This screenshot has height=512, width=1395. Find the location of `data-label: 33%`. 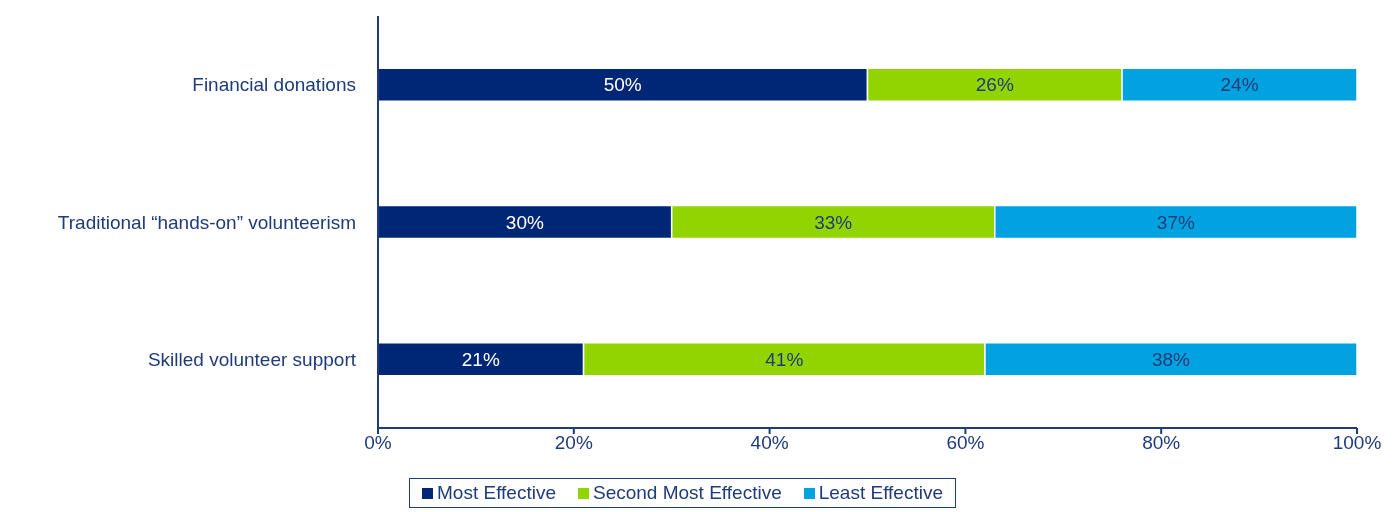

data-label: 33% is located at coordinates (833, 222).